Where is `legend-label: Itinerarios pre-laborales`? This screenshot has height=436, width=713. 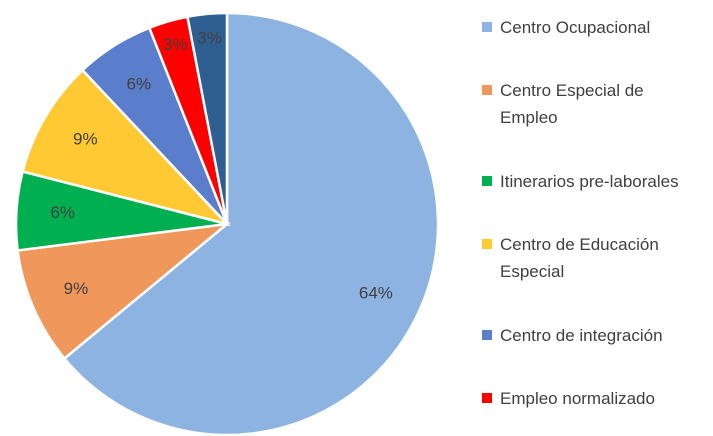 legend-label: Itinerarios pre-laborales is located at coordinates (589, 181).